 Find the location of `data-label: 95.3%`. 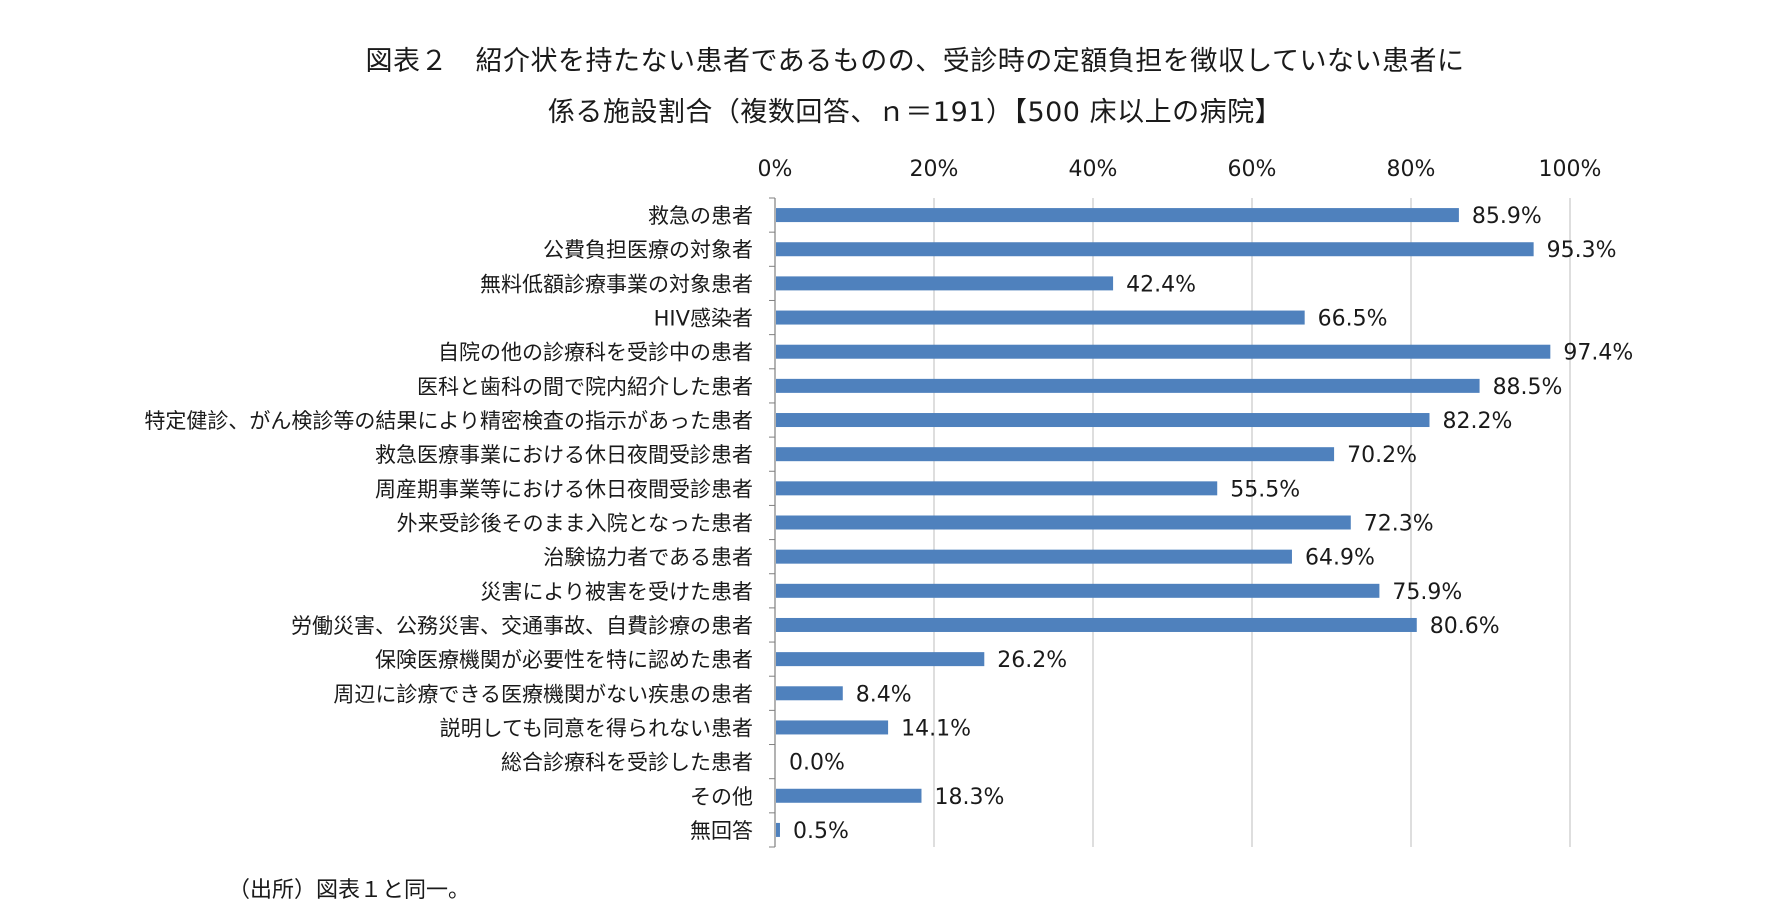

data-label: 95.3% is located at coordinates (1582, 250).